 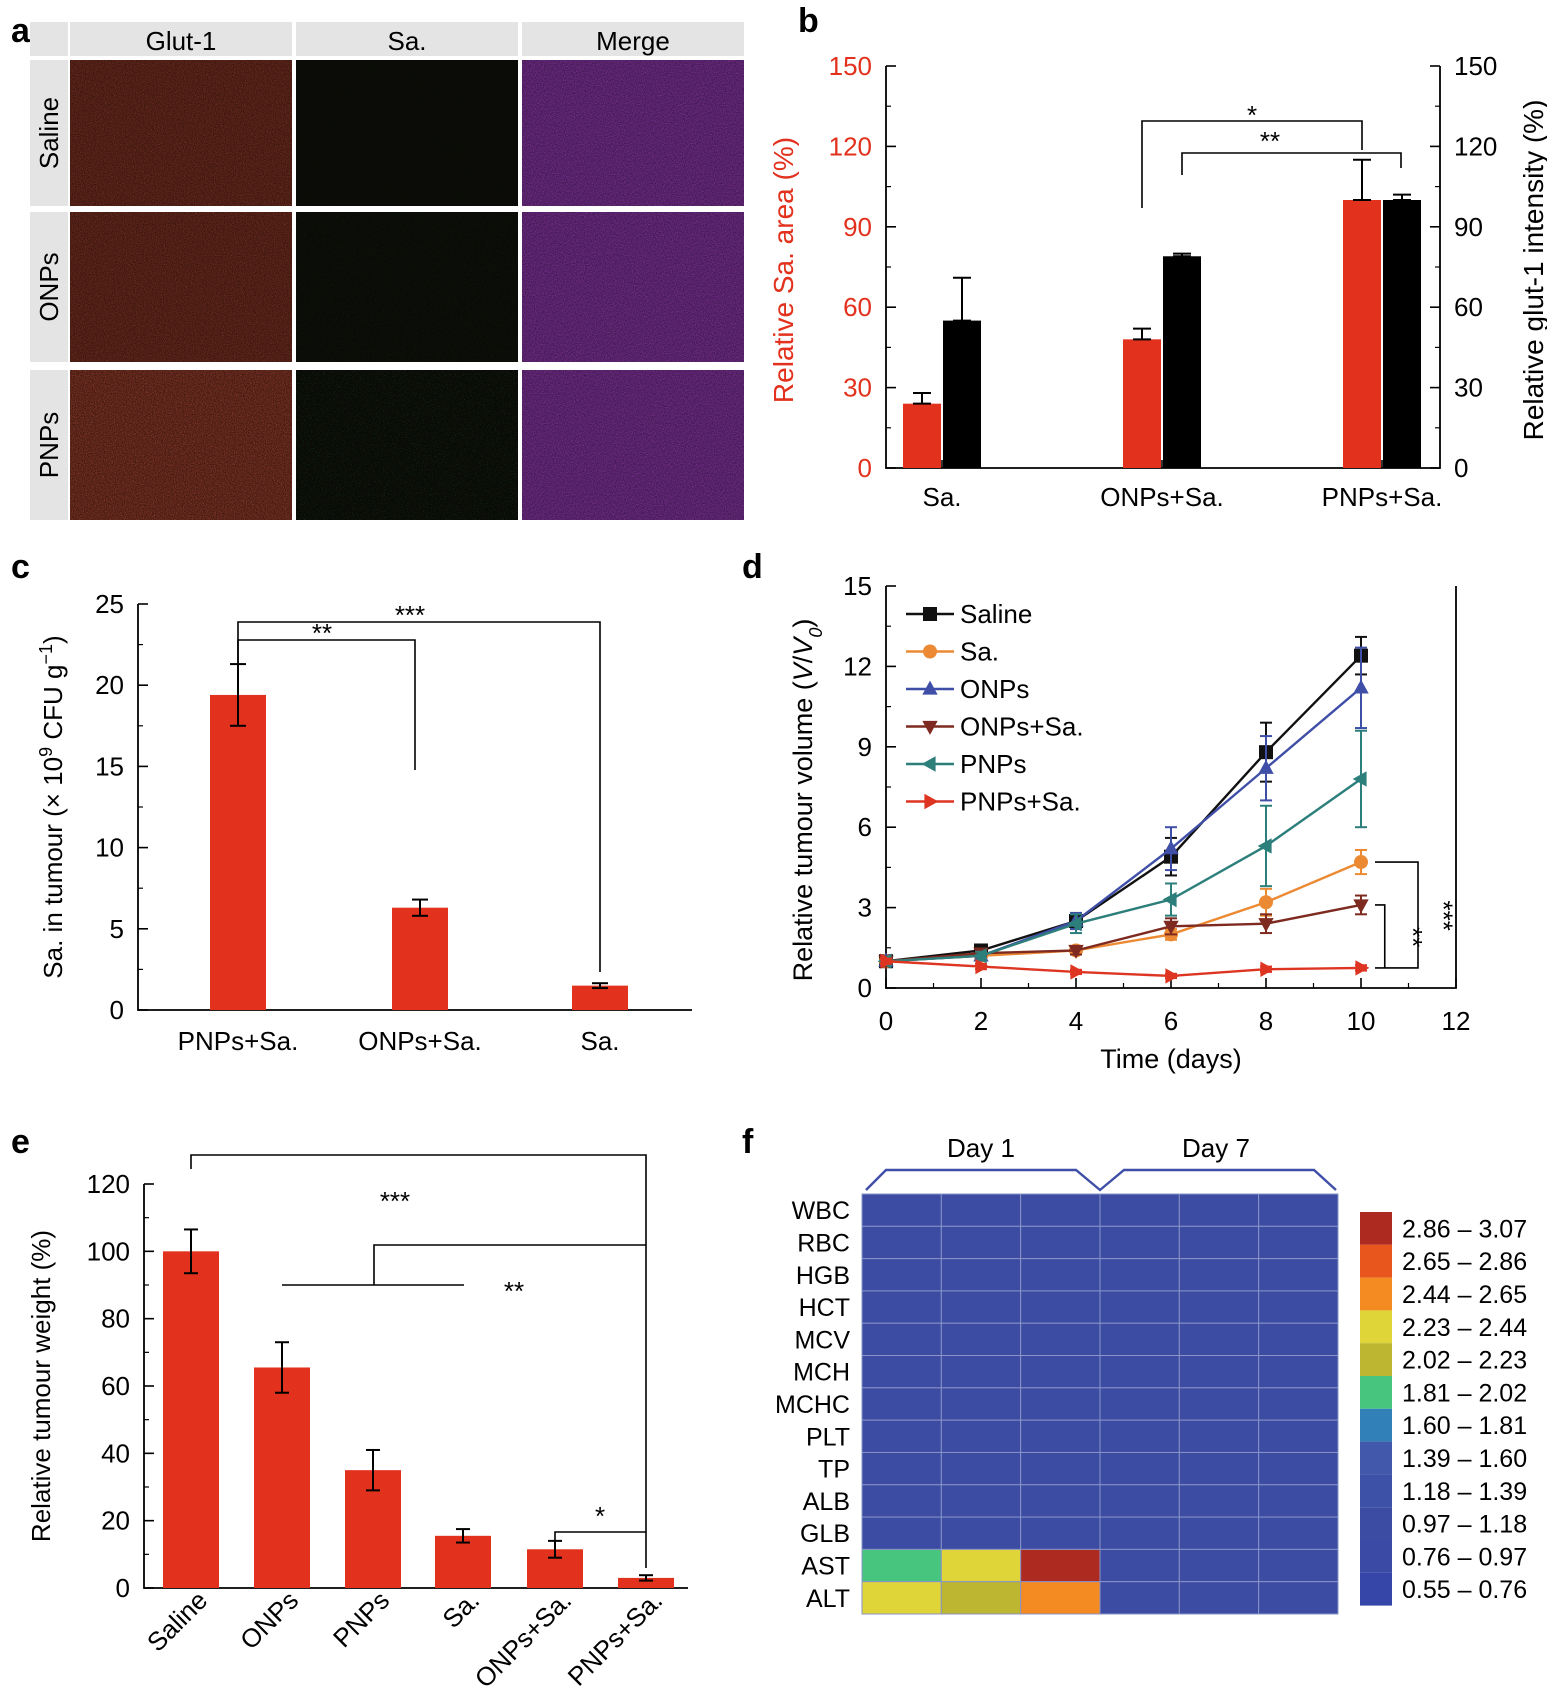 I want to click on legend-label: ONPs, so click(x=994, y=689).